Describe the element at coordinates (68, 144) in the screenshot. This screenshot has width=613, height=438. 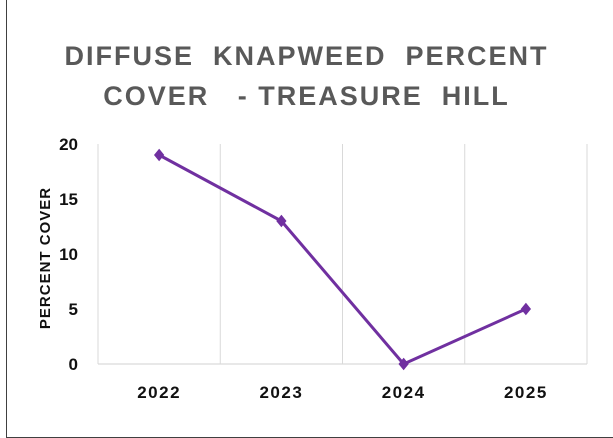
I see `y-tick-label: 20` at that location.